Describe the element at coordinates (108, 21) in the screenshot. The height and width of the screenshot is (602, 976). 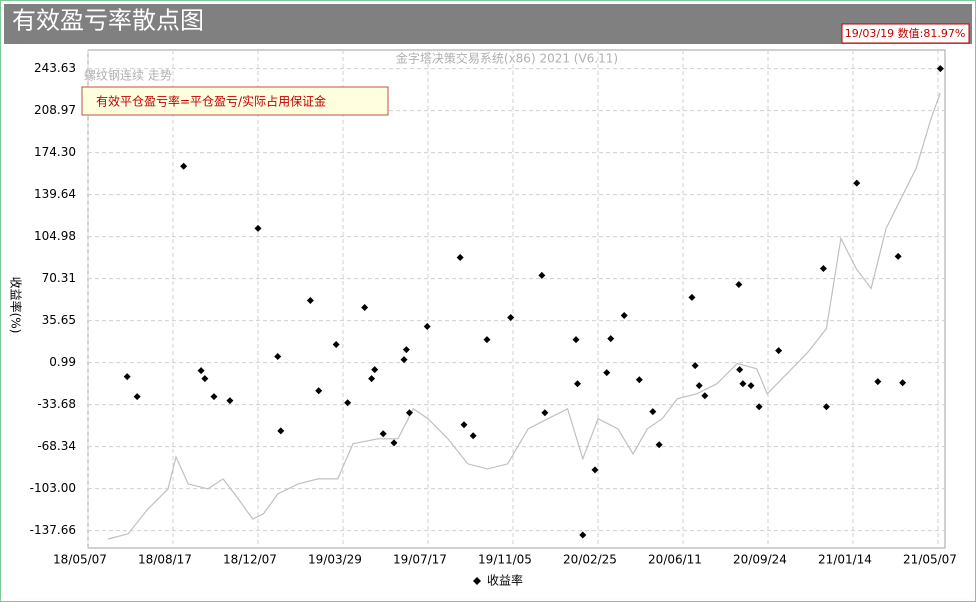
I see `chart-title: 有效盈亏率散点图` at that location.